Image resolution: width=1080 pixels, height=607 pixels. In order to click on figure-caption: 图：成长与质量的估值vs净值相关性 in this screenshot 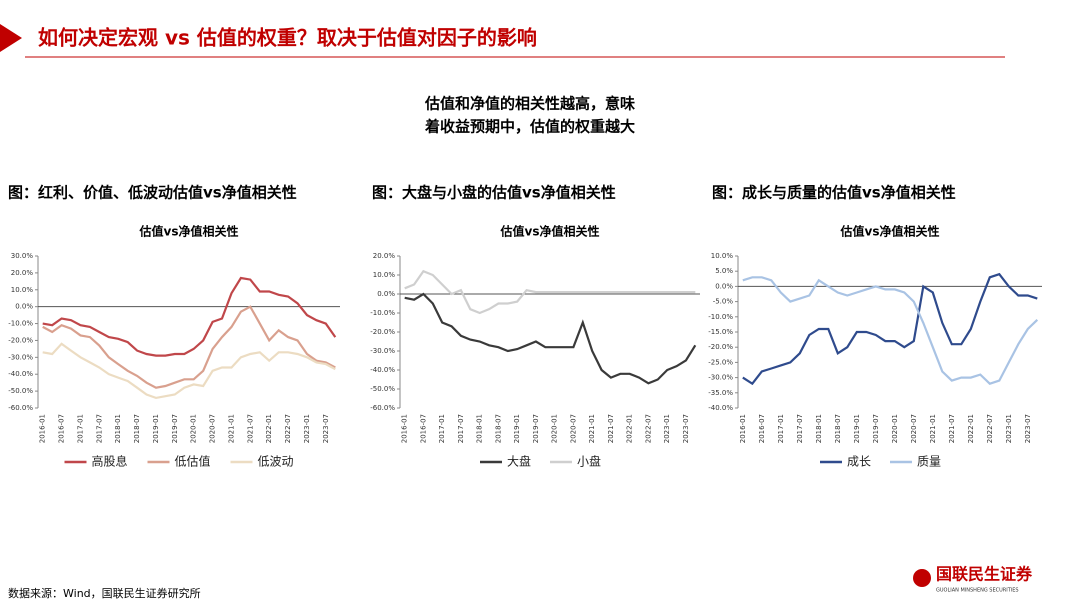, I will do `click(834, 193)`.